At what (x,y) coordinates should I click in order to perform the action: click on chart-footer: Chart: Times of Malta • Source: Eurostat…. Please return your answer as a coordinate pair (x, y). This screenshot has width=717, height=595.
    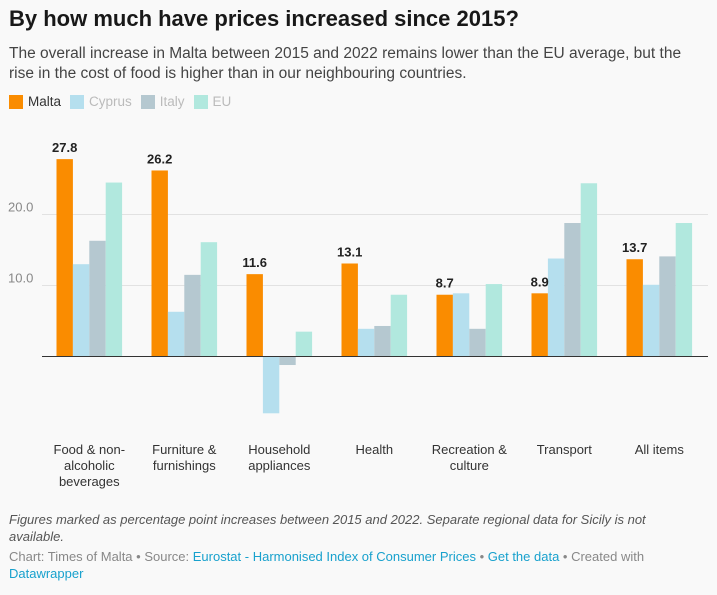
    Looking at the image, I should click on (354, 565).